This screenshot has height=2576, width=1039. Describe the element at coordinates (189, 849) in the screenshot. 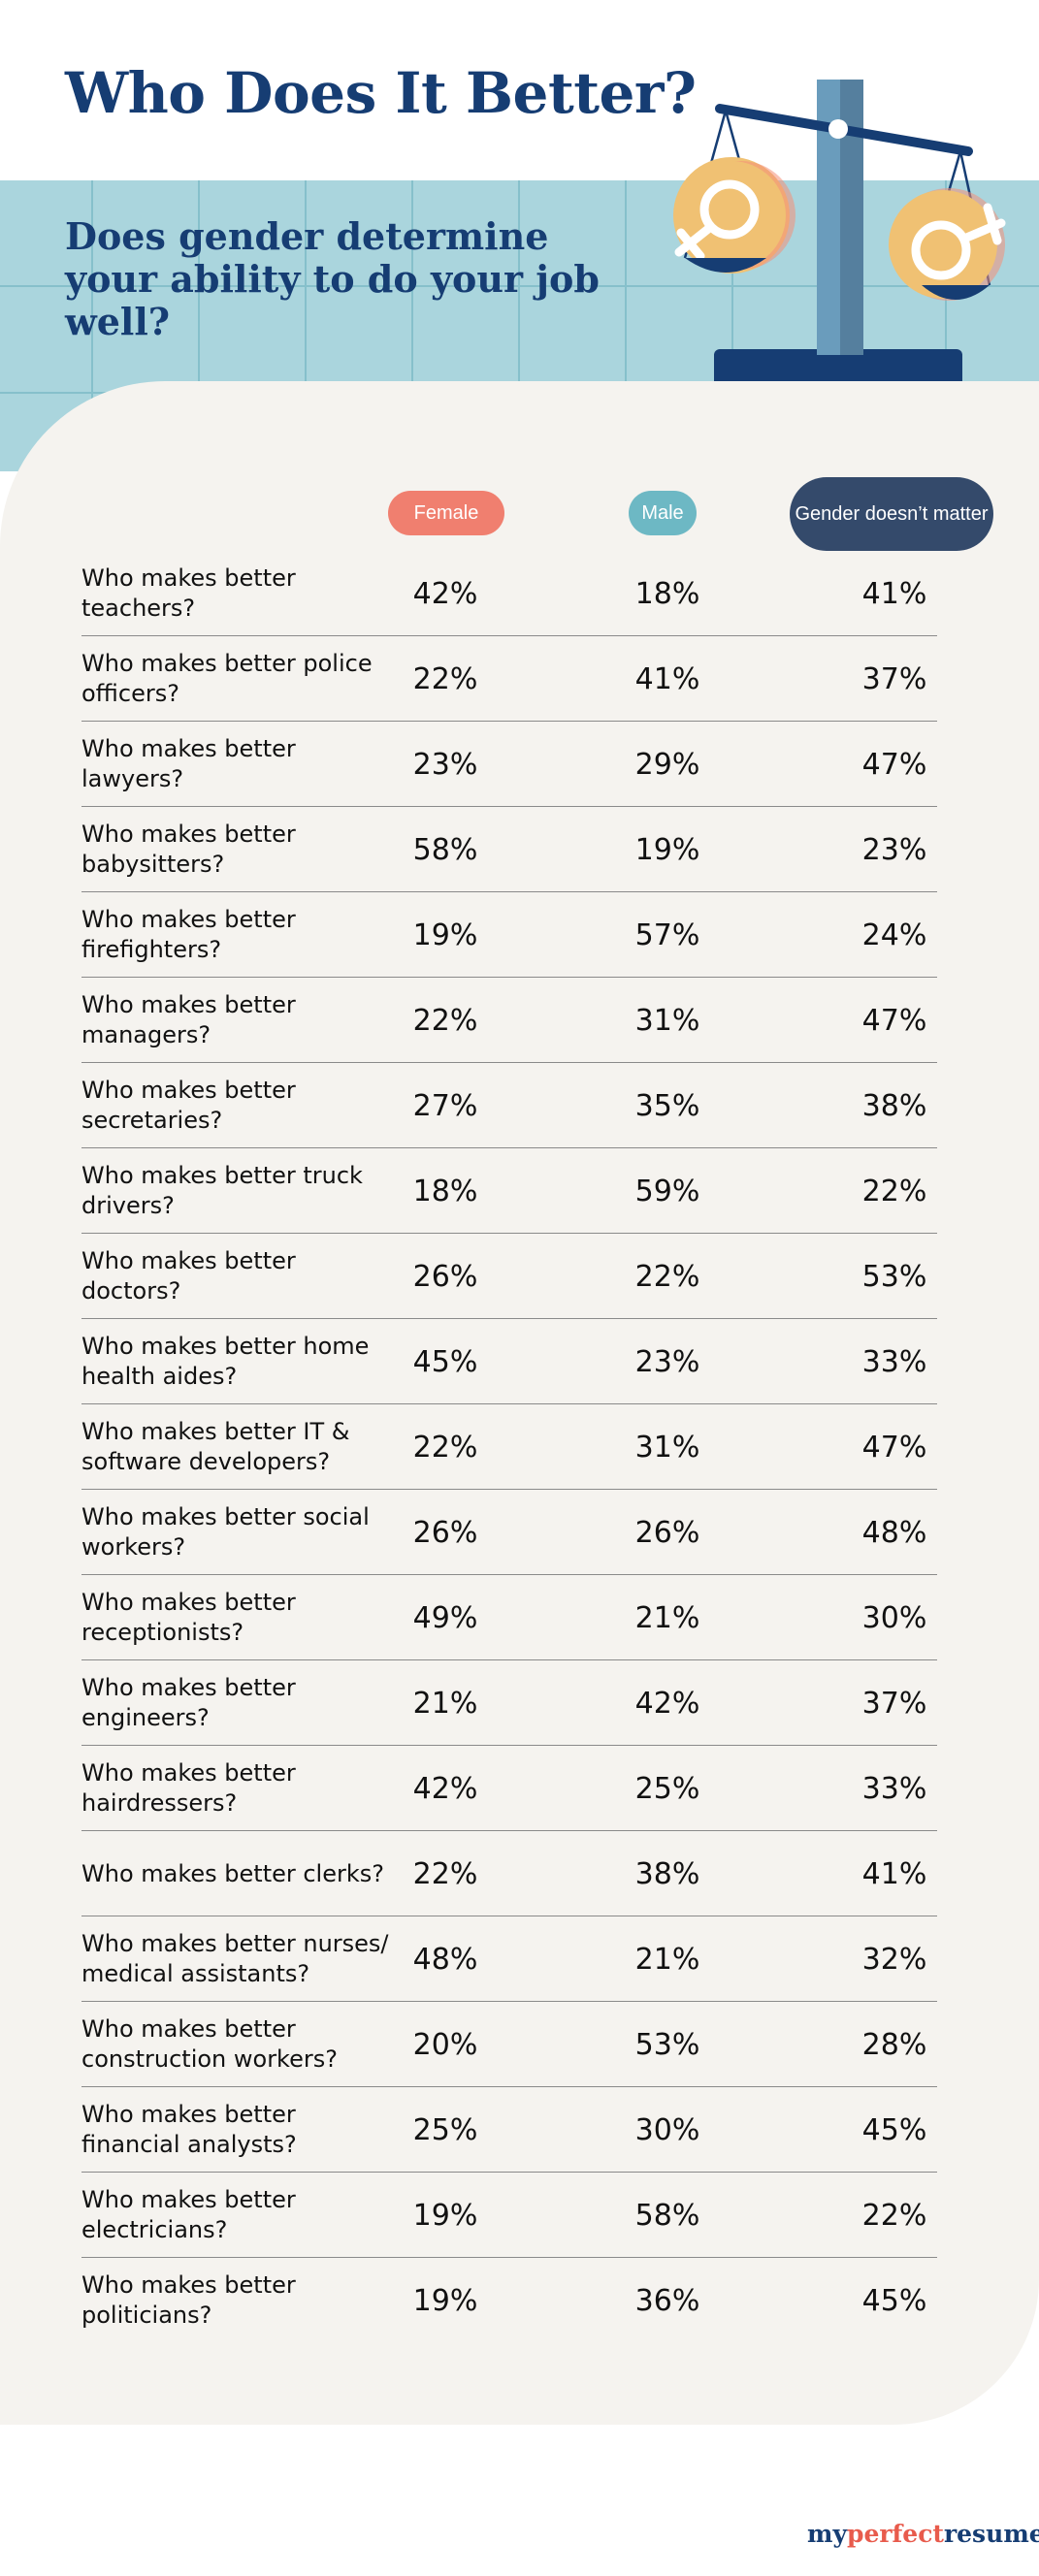

I see `row-question: Who makes better babysitters?` at that location.